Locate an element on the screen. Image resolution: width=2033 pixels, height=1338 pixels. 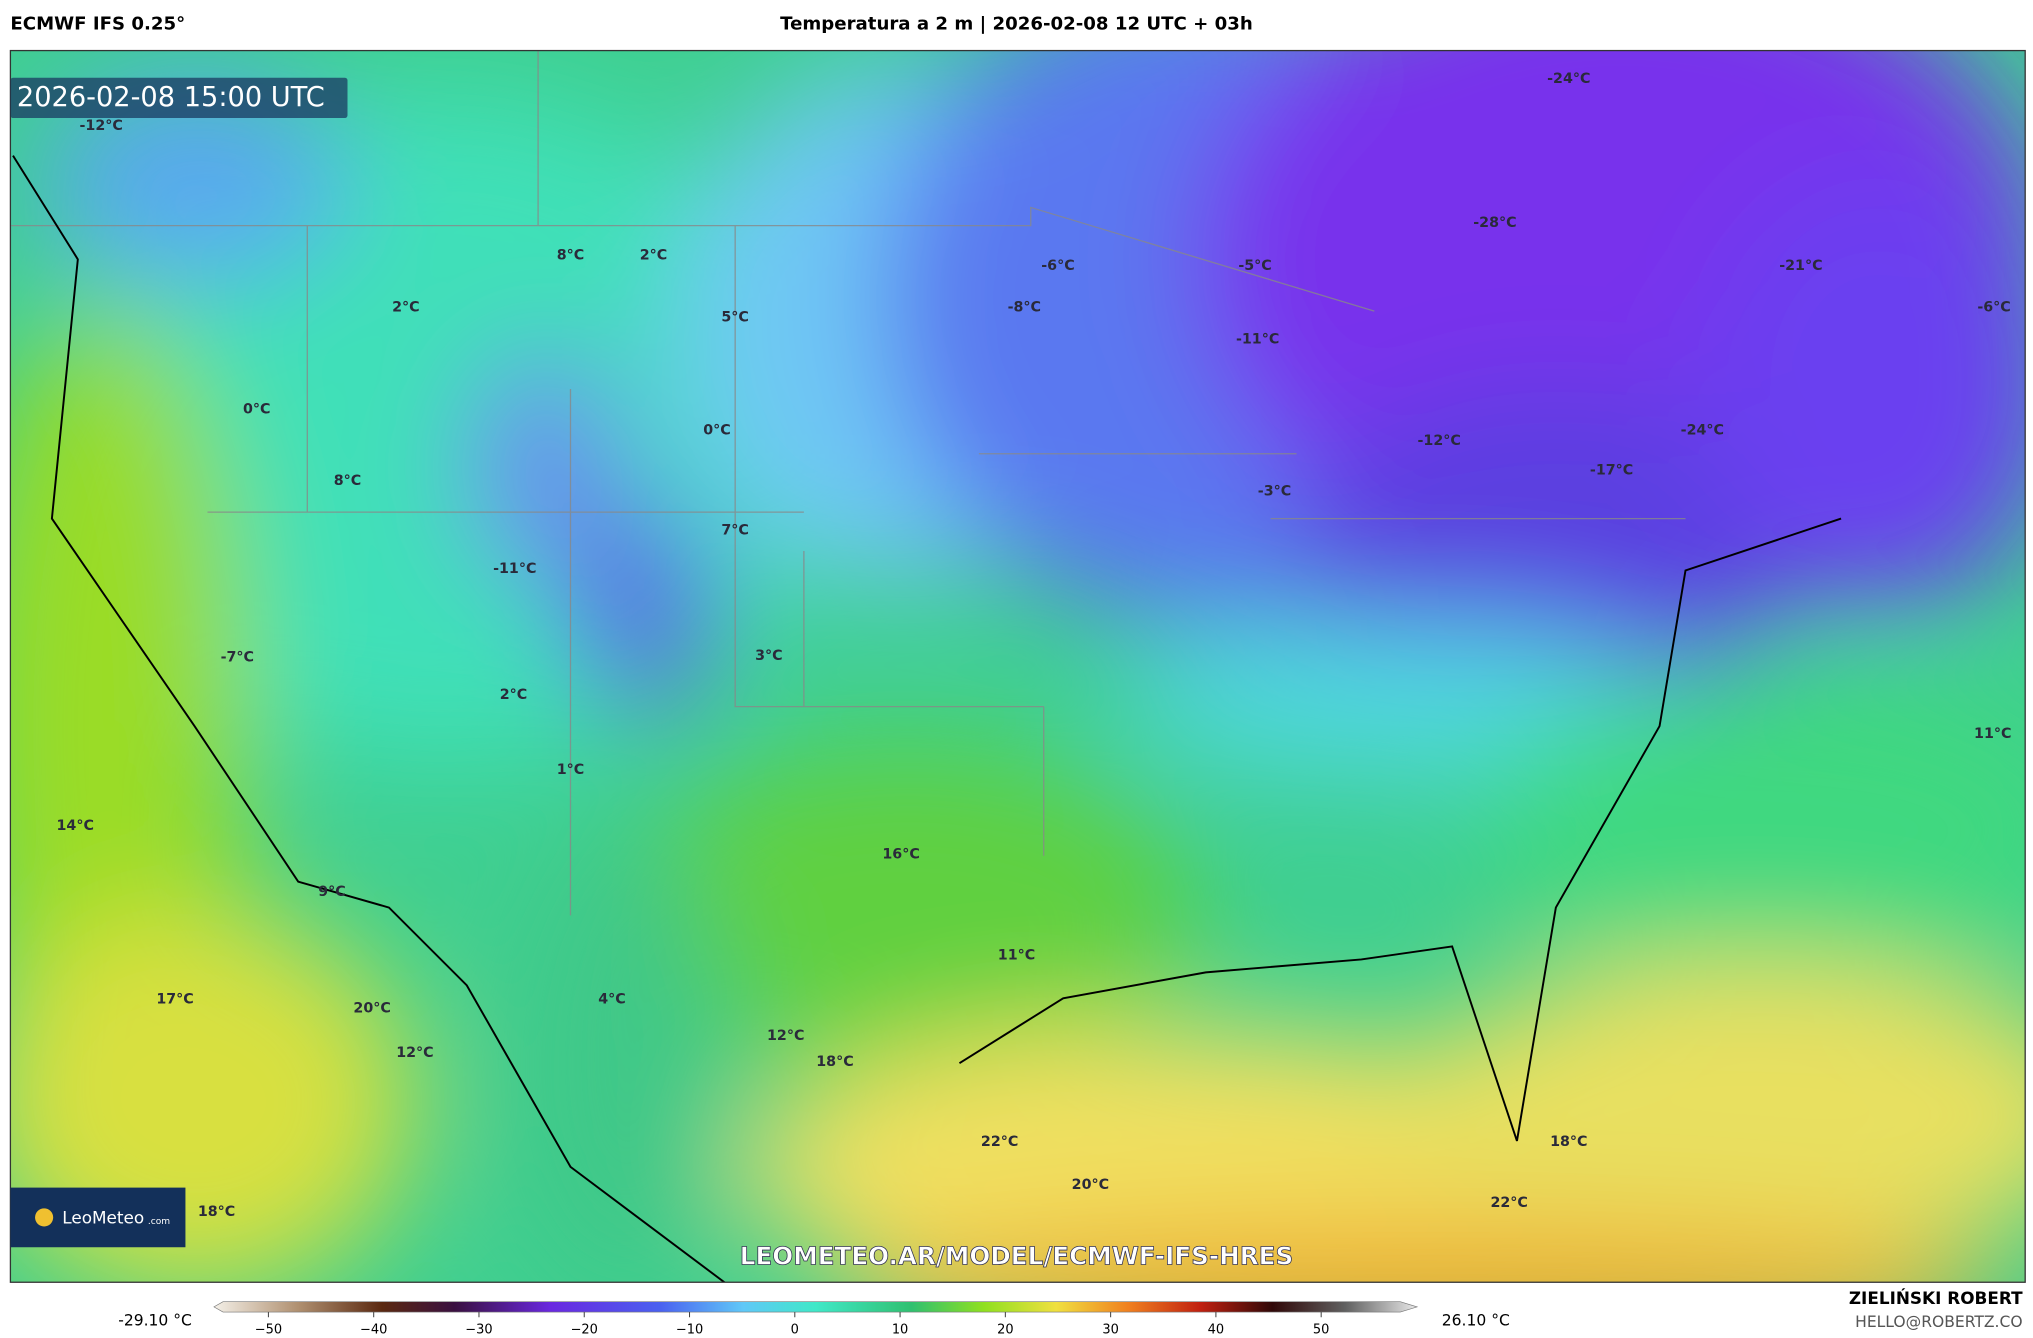
timestamp-box is located at coordinates (179, 97).